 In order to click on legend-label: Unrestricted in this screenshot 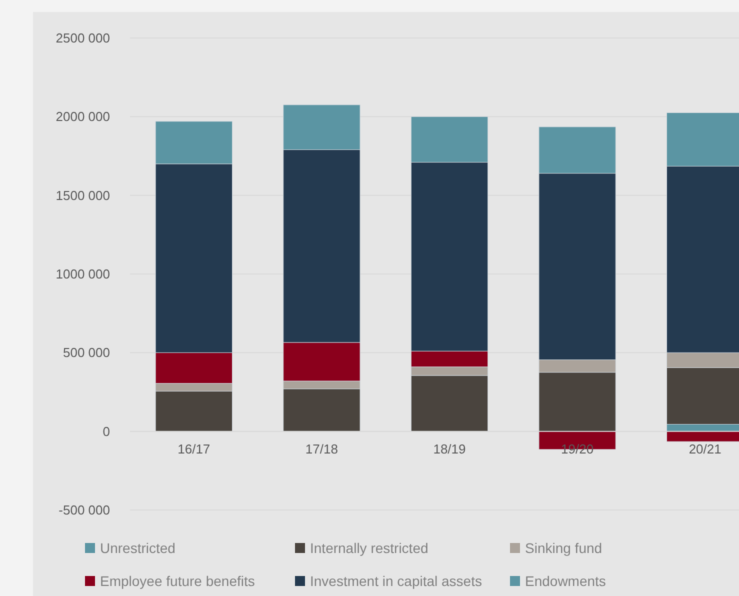, I will do `click(138, 548)`.